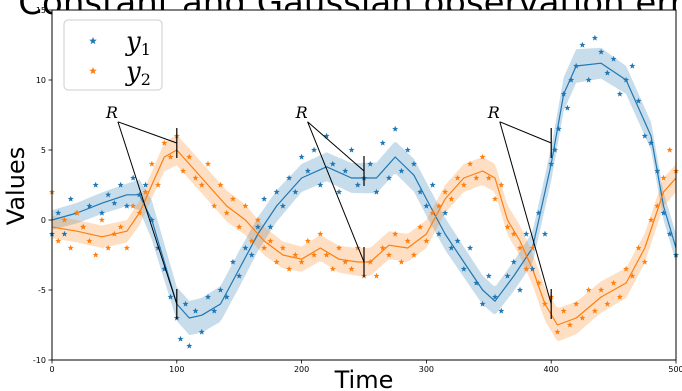 The height and width of the screenshot is (391, 682). Describe the element at coordinates (551, 369) in the screenshot. I see `x-tick-label: 400` at that location.